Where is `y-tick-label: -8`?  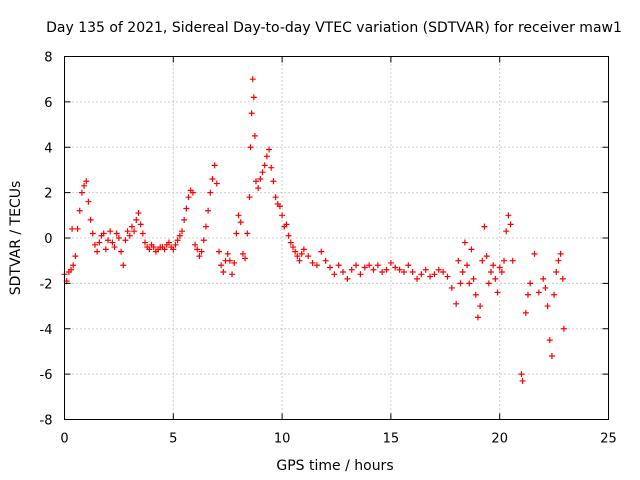
y-tick-label: -8 is located at coordinates (46, 421).